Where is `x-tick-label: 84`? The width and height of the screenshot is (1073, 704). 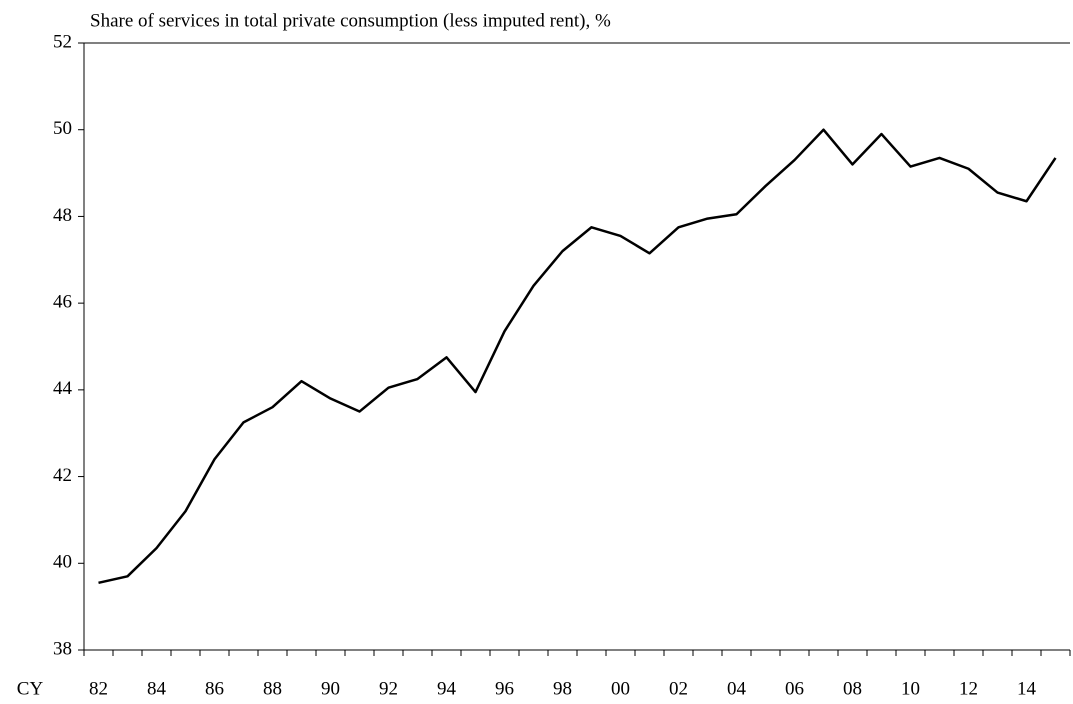
x-tick-label: 84 is located at coordinates (157, 688).